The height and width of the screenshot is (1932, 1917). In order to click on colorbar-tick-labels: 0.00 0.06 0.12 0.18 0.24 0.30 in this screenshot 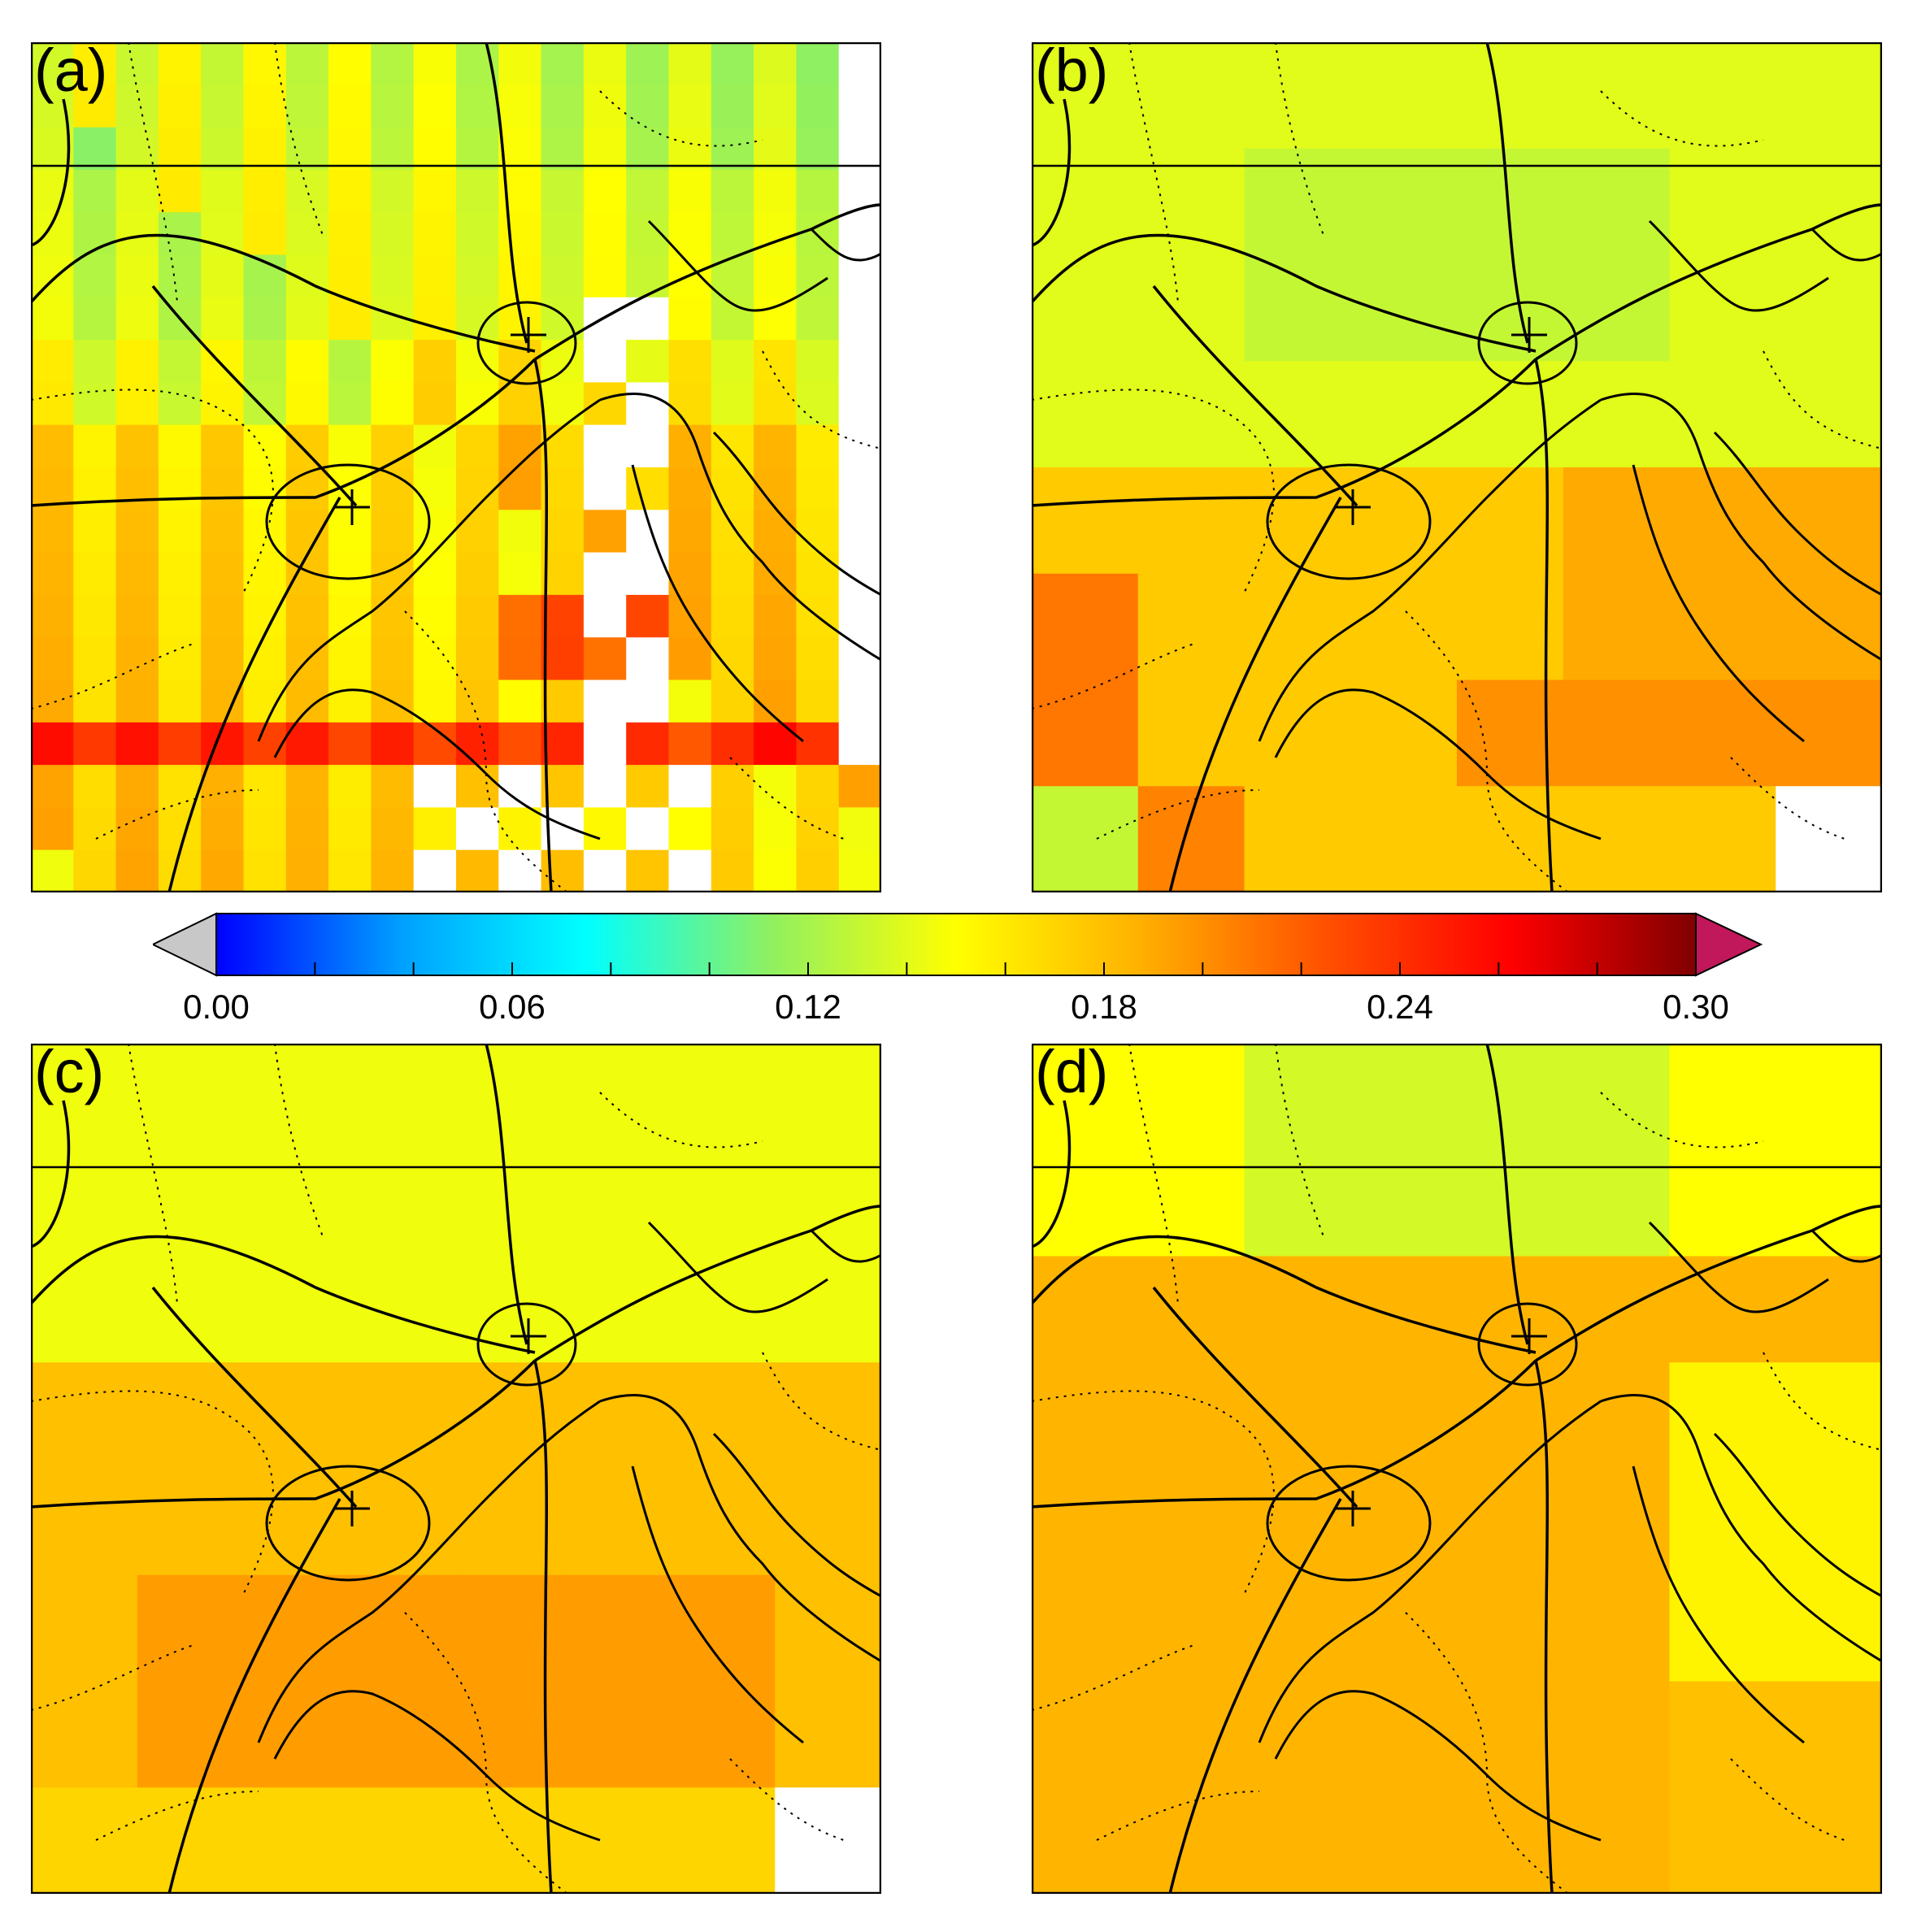, I will do `click(958, 1012)`.